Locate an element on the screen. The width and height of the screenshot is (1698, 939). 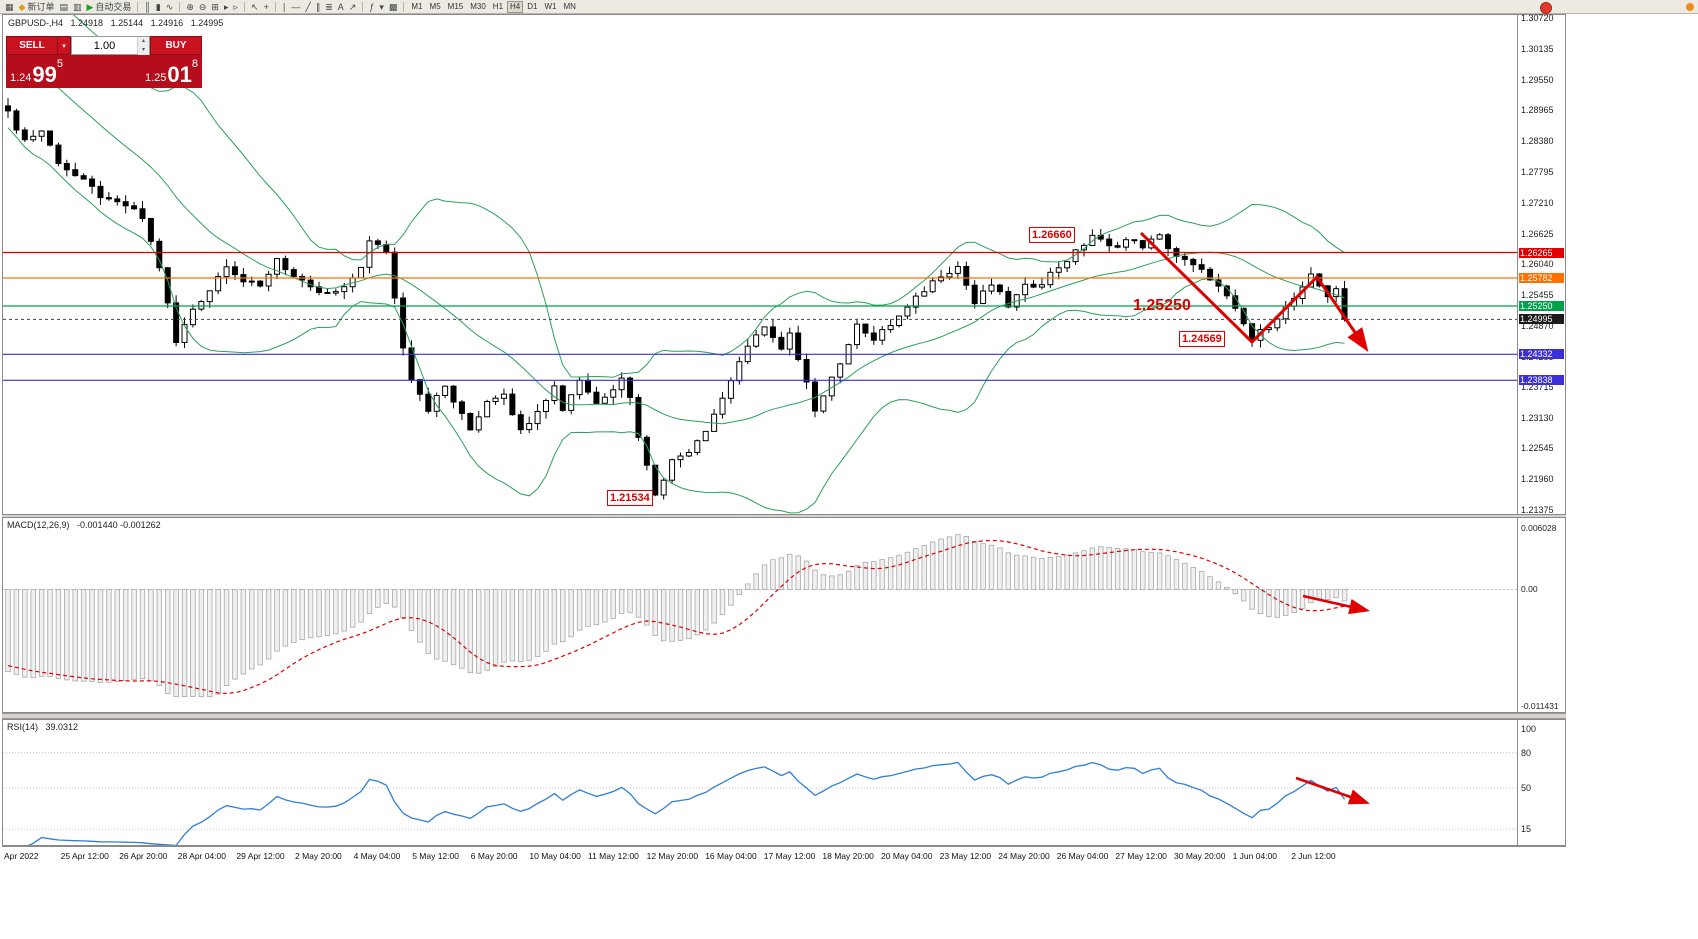
text-label-icon: A is located at coordinates (341, 7).